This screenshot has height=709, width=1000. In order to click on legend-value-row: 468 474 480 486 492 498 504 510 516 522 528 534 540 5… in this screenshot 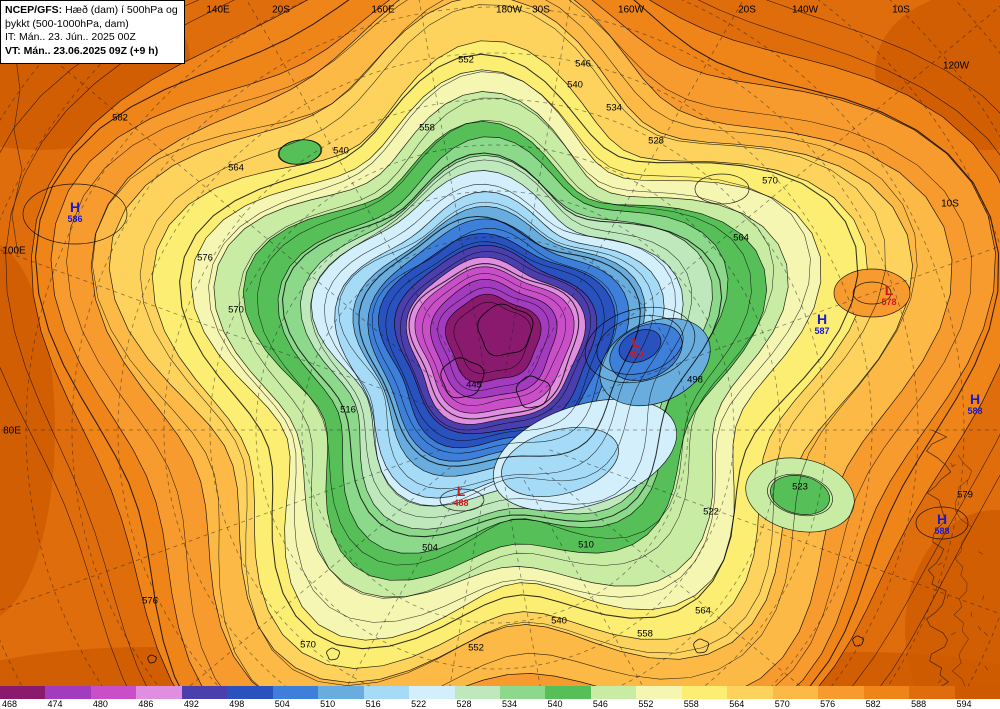, I will do `click(500, 704)`.